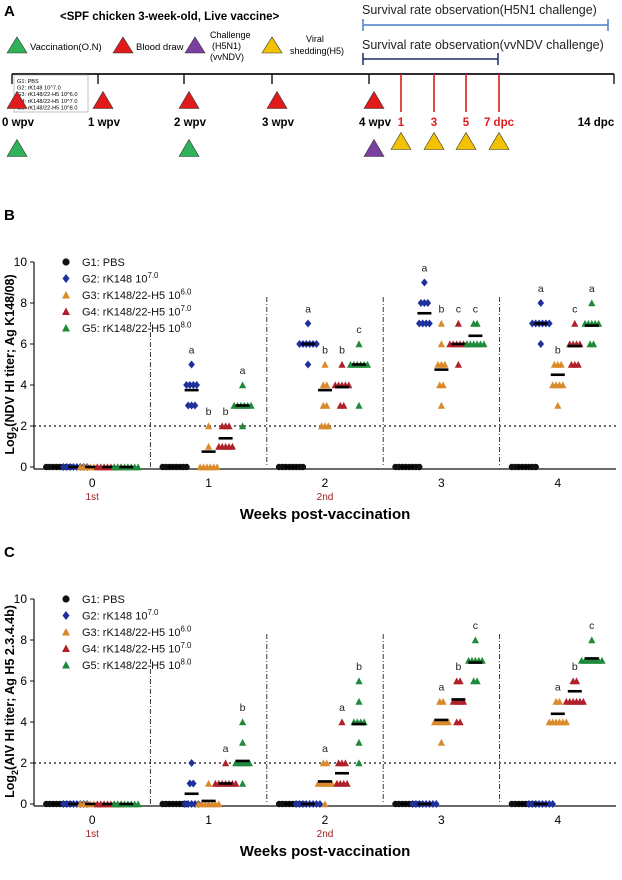 The width and height of the screenshot is (622, 880). What do you see at coordinates (374, 147) in the screenshot?
I see `challenge-marker` at bounding box center [374, 147].